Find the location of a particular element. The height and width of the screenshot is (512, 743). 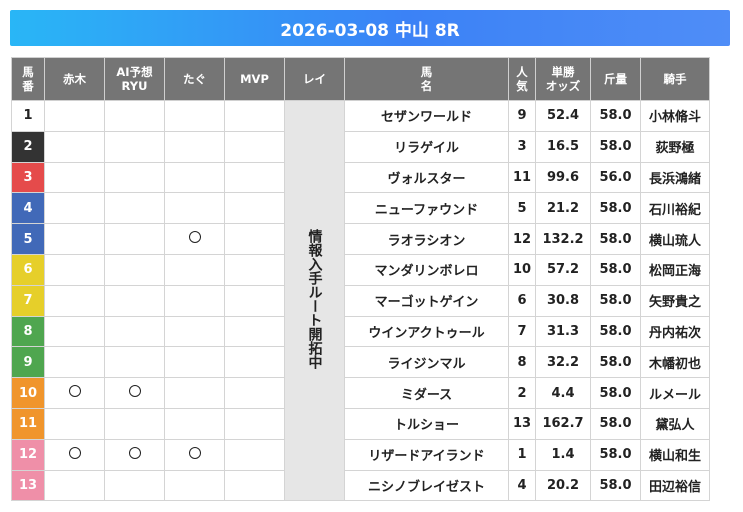

horse-number: 4 is located at coordinates (28, 208).